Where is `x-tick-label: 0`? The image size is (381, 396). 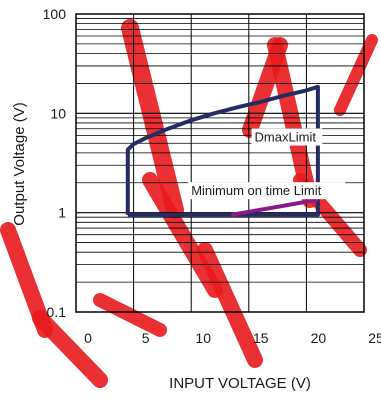
x-tick-label: 0 is located at coordinates (88, 338).